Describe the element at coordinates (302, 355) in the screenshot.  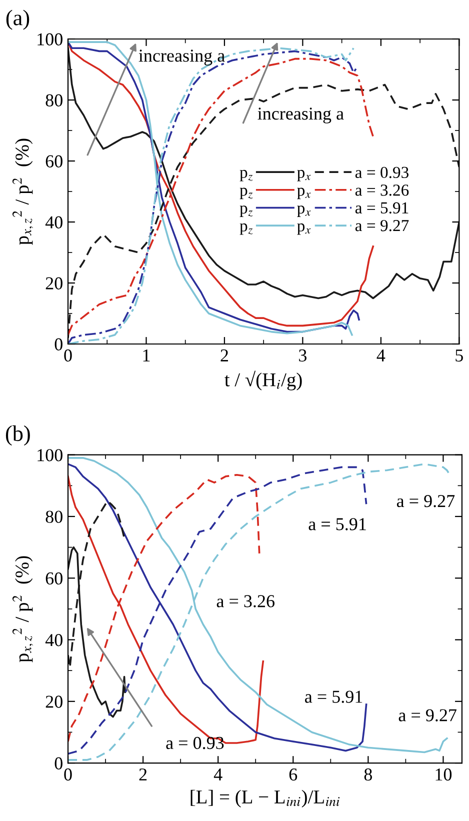
I see `x-tick-label: 3` at that location.